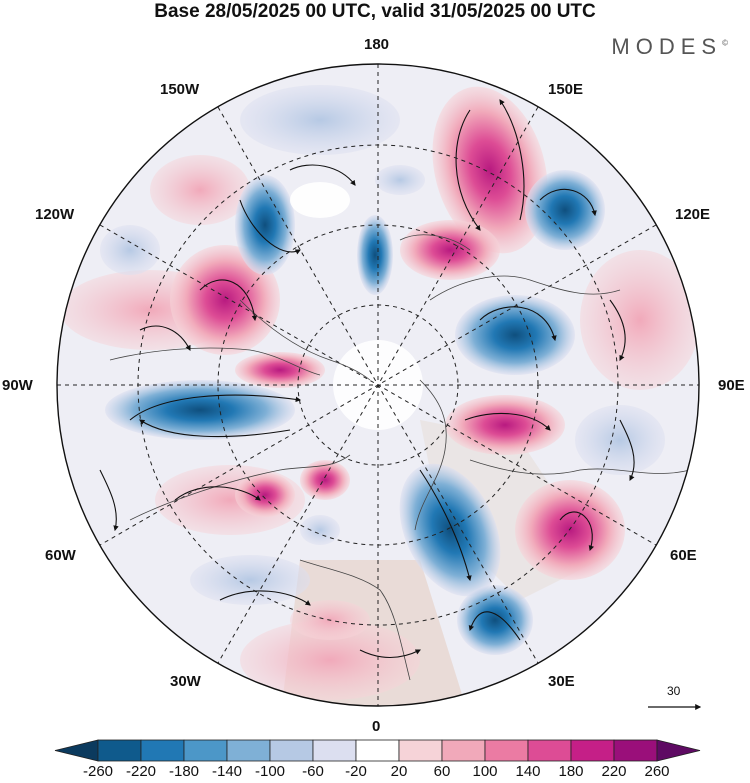 The width and height of the screenshot is (750, 783). I want to click on lon-label-60e: 60E, so click(683, 555).